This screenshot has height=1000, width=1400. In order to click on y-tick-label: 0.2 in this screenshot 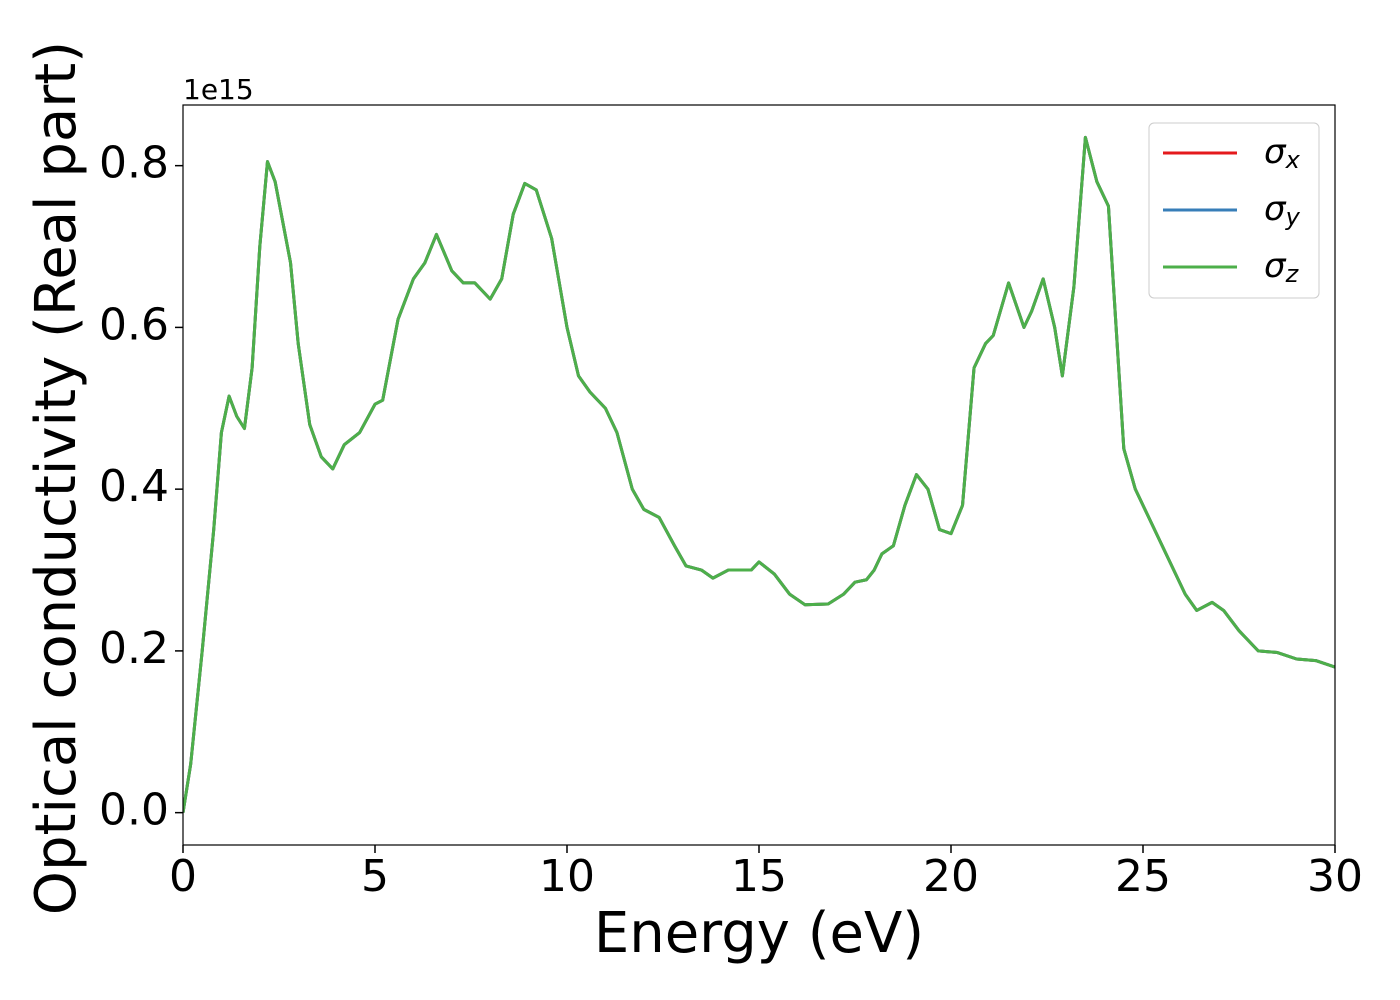, I will do `click(134, 648)`.